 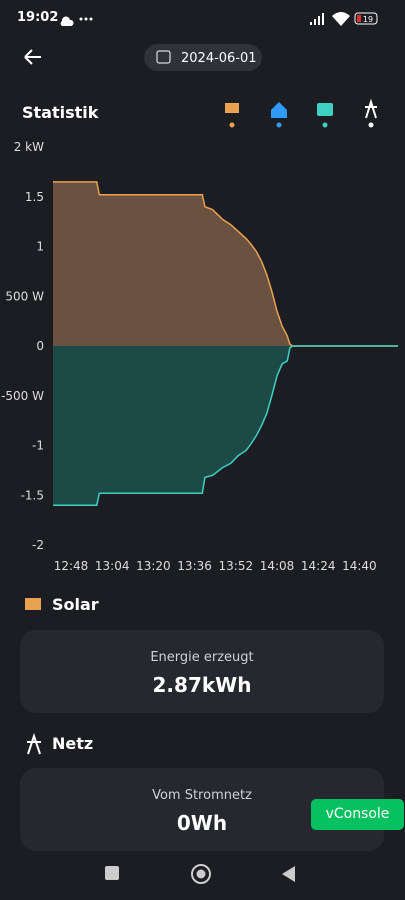 I want to click on battery-level, so click(x=359, y=18).